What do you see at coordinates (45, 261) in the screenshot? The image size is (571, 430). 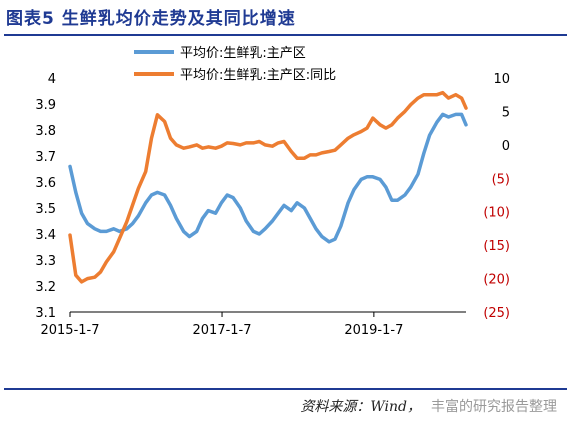 I see `left-tick-label: 3.3` at bounding box center [45, 261].